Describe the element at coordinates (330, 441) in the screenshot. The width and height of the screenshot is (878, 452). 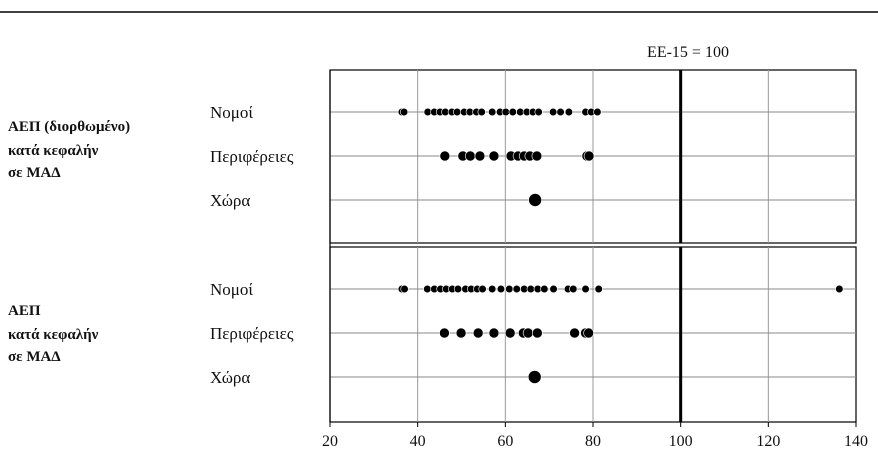
I see `x-tick-label: 20` at that location.